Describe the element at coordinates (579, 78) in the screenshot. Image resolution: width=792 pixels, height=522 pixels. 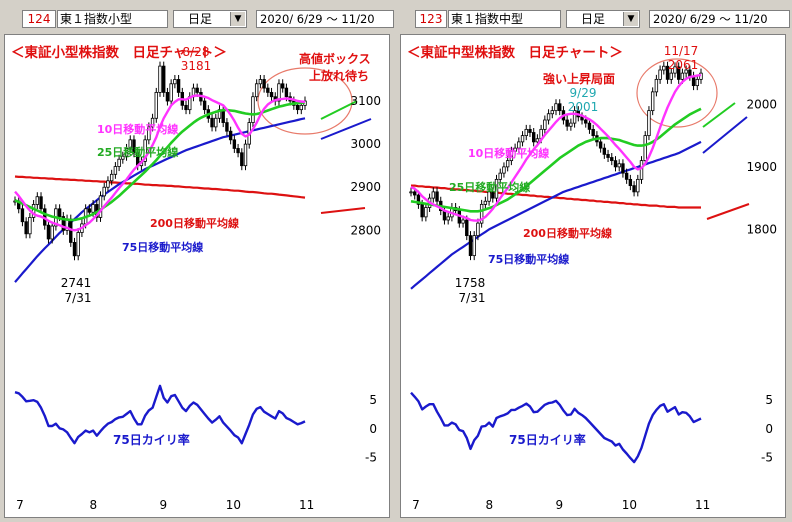
I see `annotation-line-1: 強い上昇局面` at that location.